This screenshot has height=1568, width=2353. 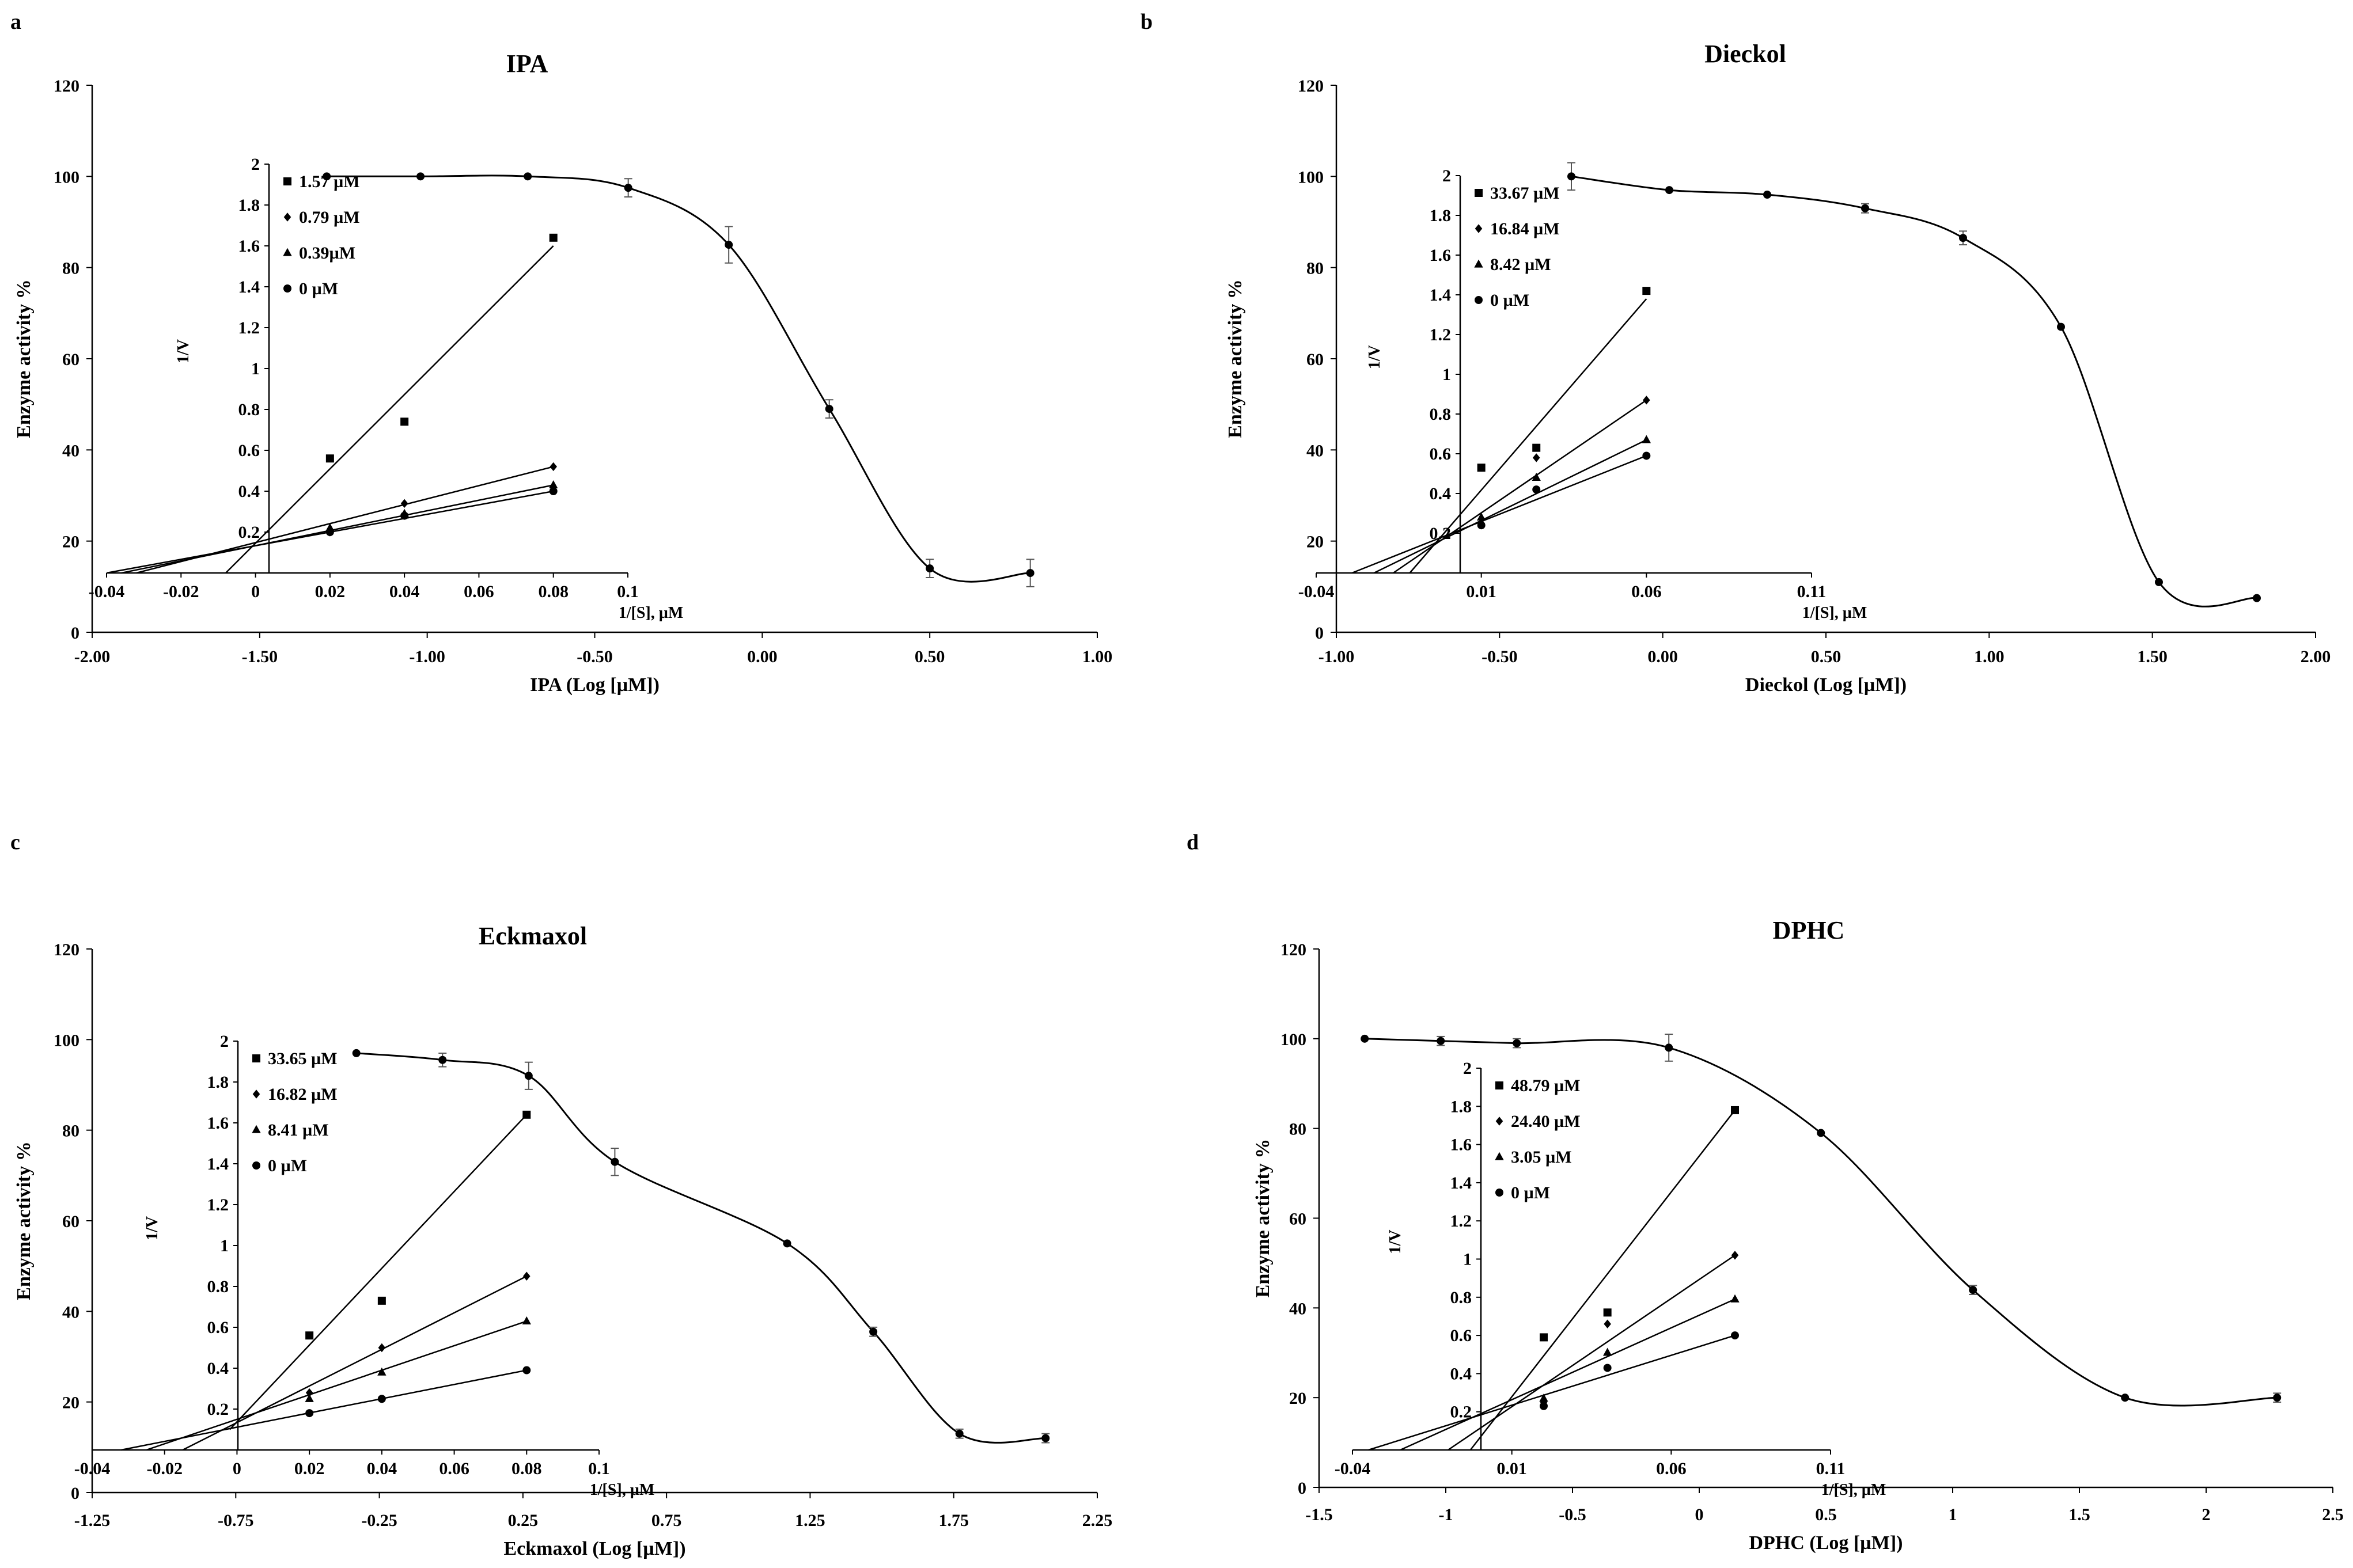 What do you see at coordinates (1914, 391) in the screenshot?
I see `dose-response-curve` at bounding box center [1914, 391].